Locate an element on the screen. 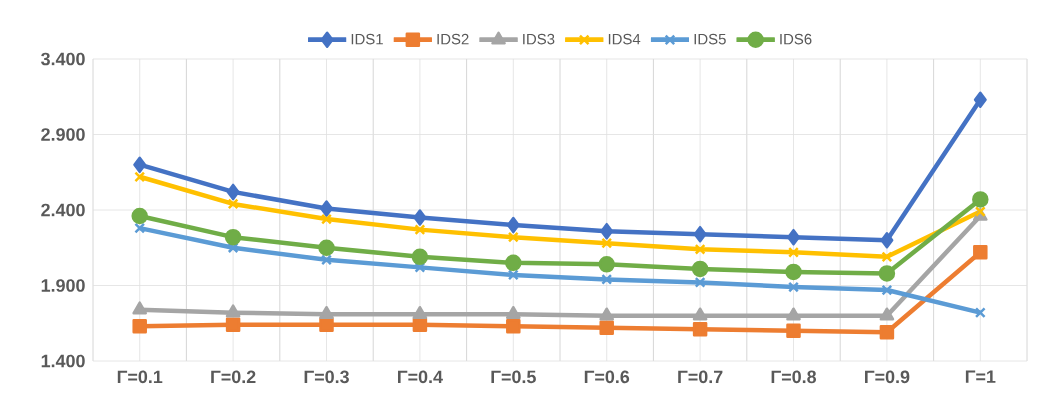 The width and height of the screenshot is (1044, 405). legend-label: IDS6 is located at coordinates (796, 39).